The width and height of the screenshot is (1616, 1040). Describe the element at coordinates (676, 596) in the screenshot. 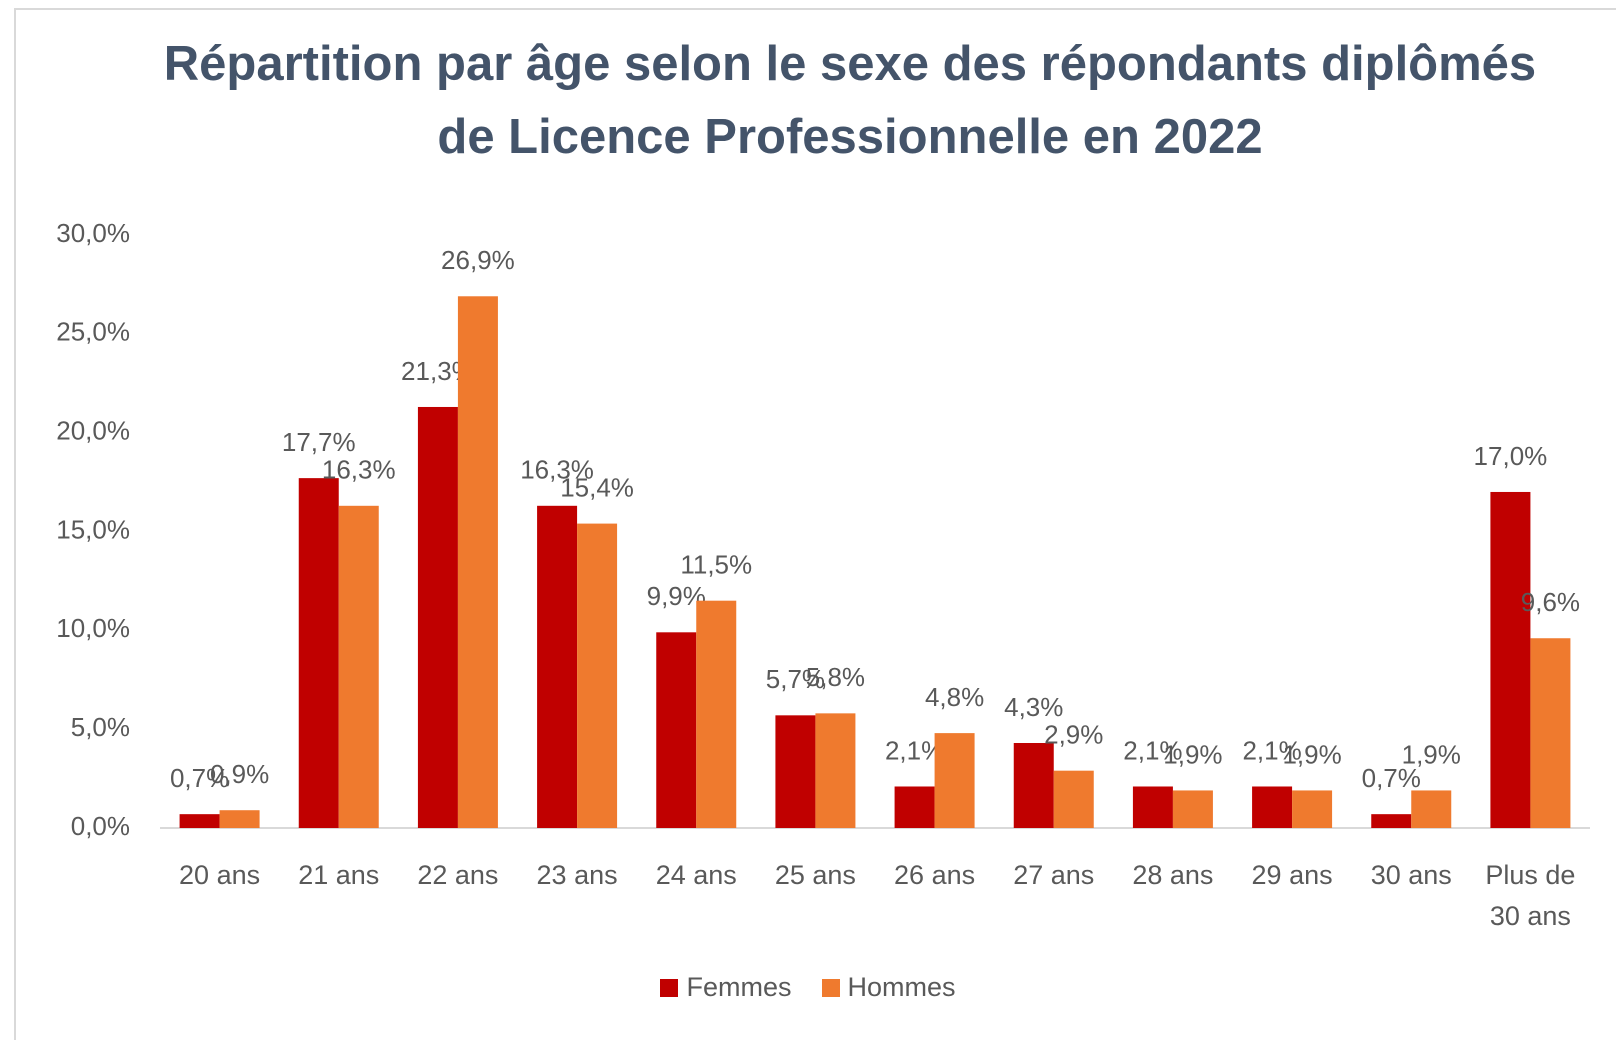

I see `data-label: 9,9%` at that location.